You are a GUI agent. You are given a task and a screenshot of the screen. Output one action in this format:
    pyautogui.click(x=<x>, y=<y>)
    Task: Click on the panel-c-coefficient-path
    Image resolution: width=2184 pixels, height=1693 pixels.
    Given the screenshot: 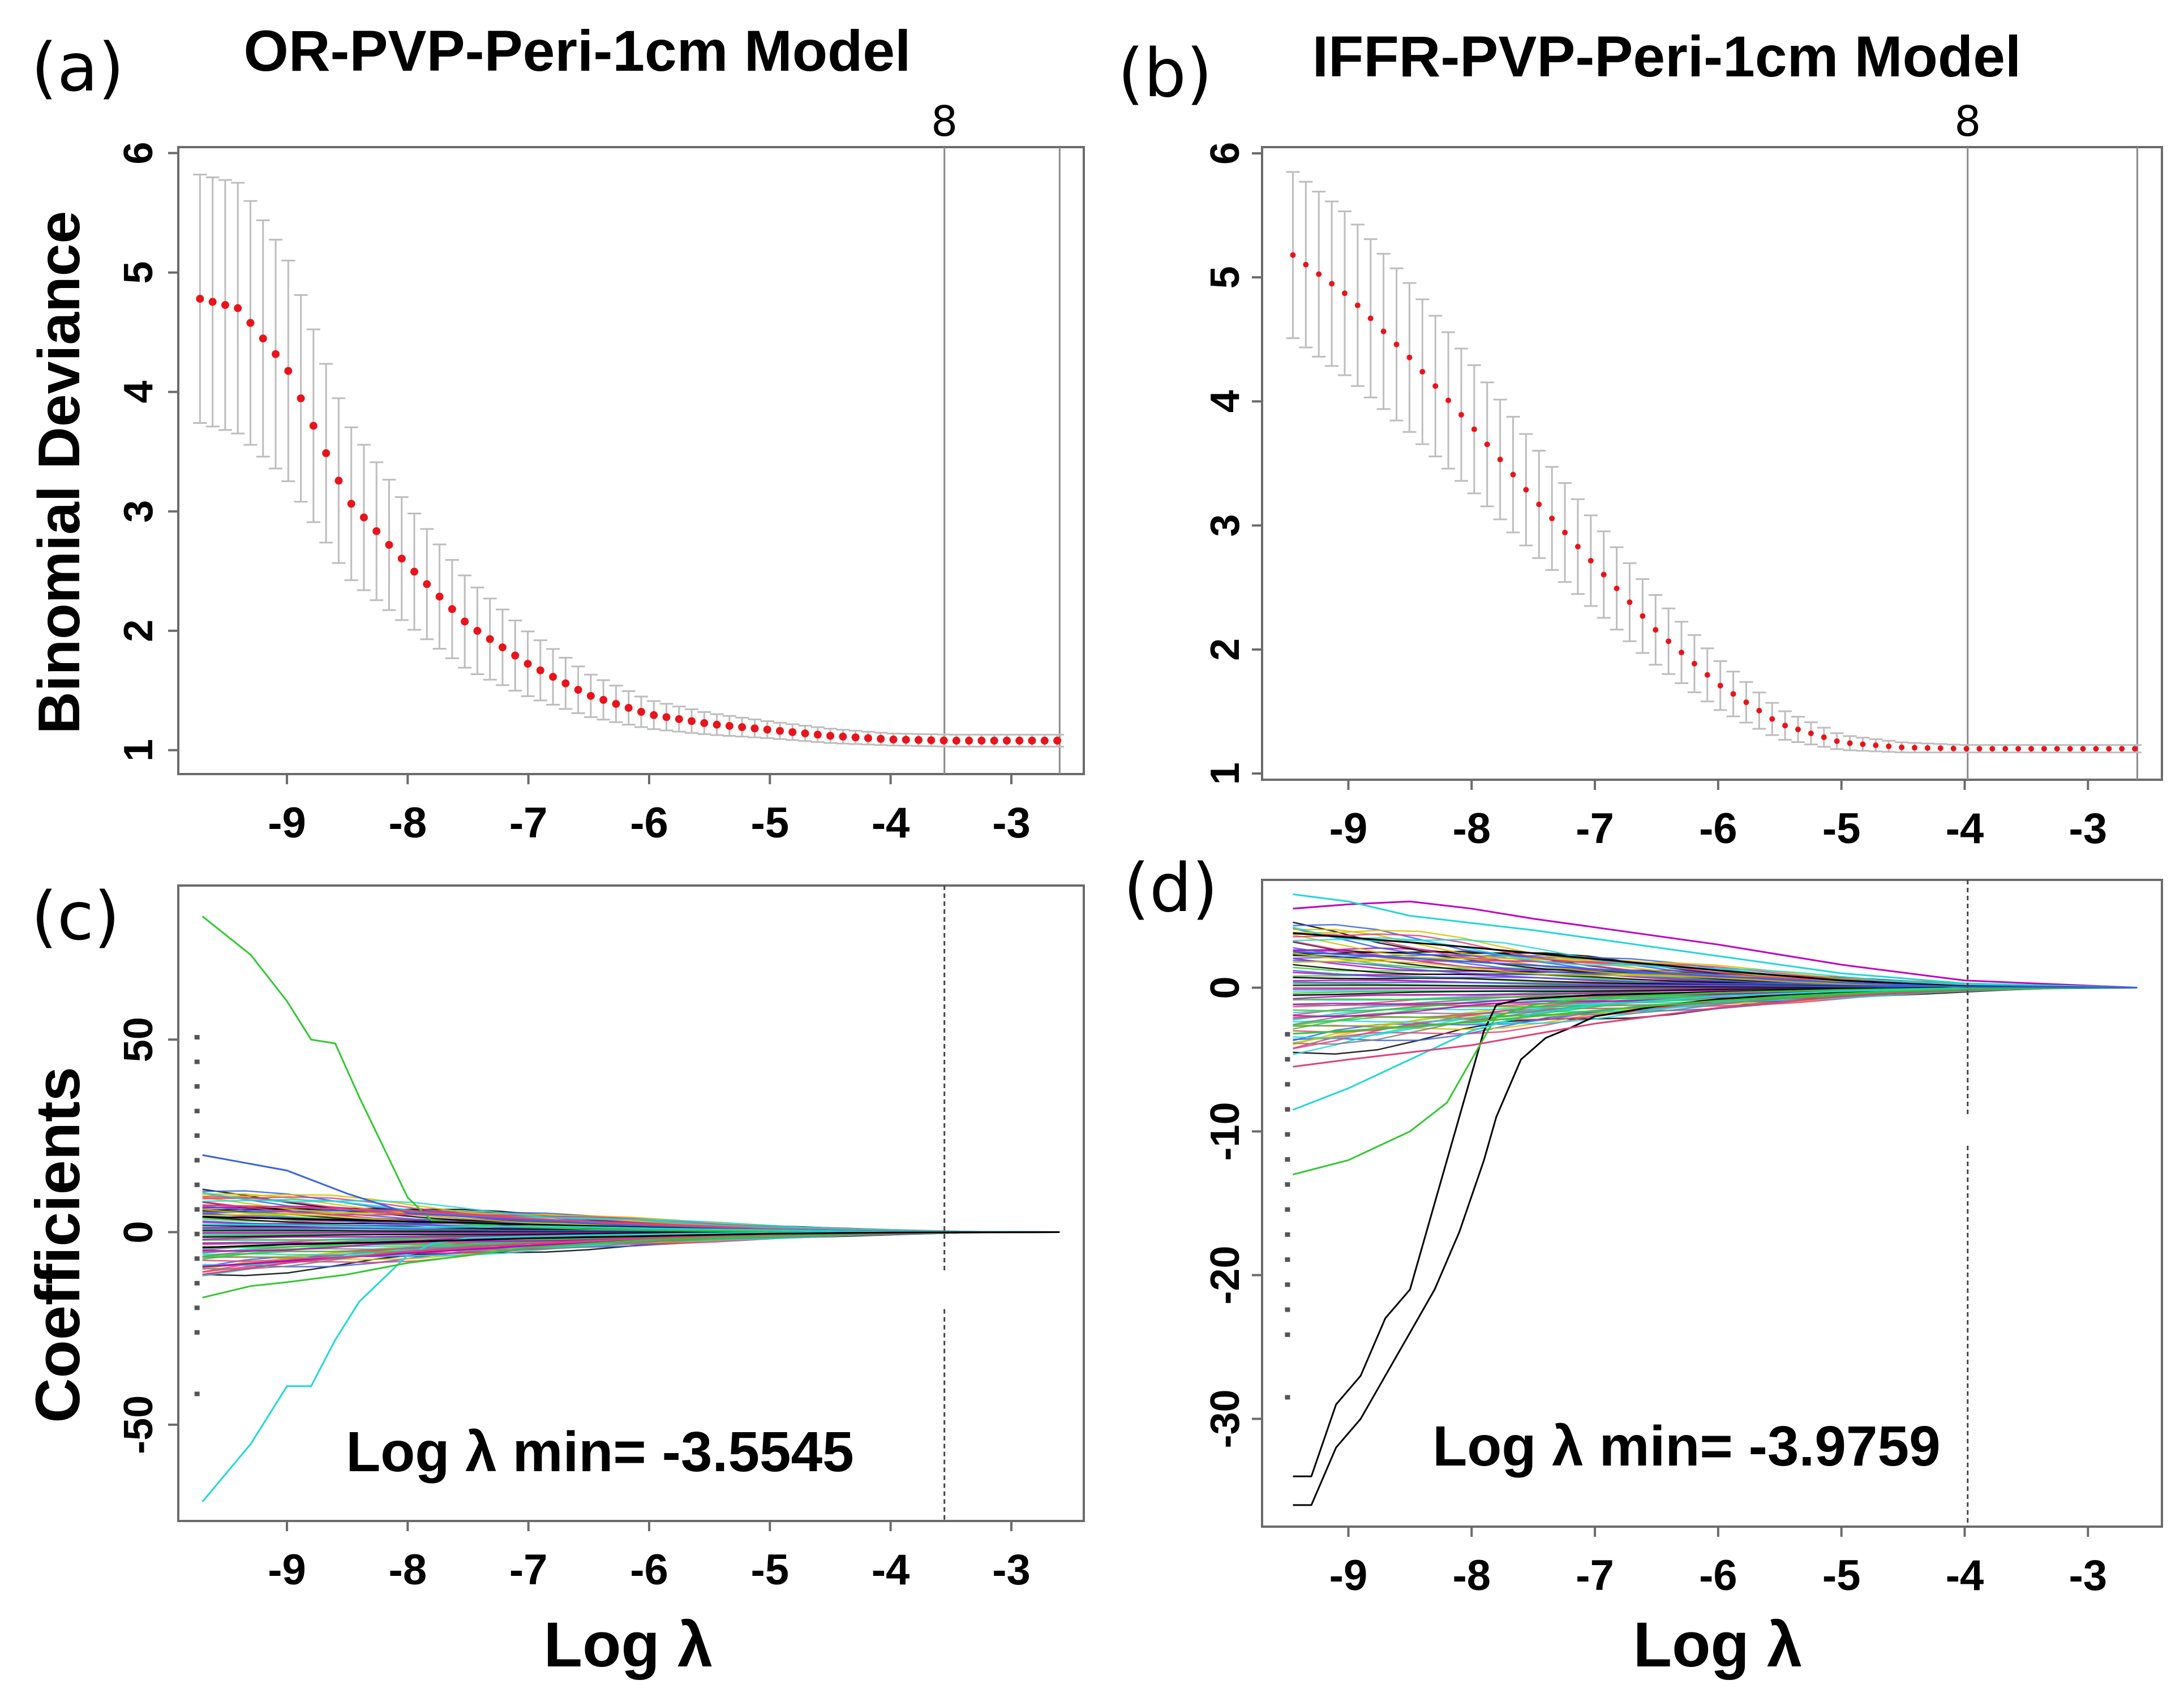 What is the action you would take?
    pyautogui.click(x=631, y=1215)
    